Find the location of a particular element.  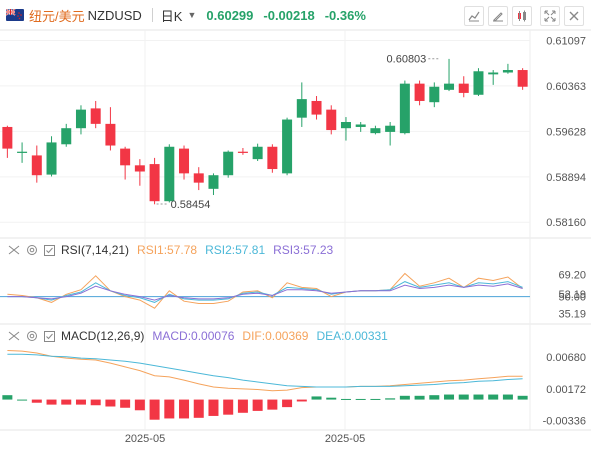

rsi-line-rsi1 is located at coordinates (265, 290).